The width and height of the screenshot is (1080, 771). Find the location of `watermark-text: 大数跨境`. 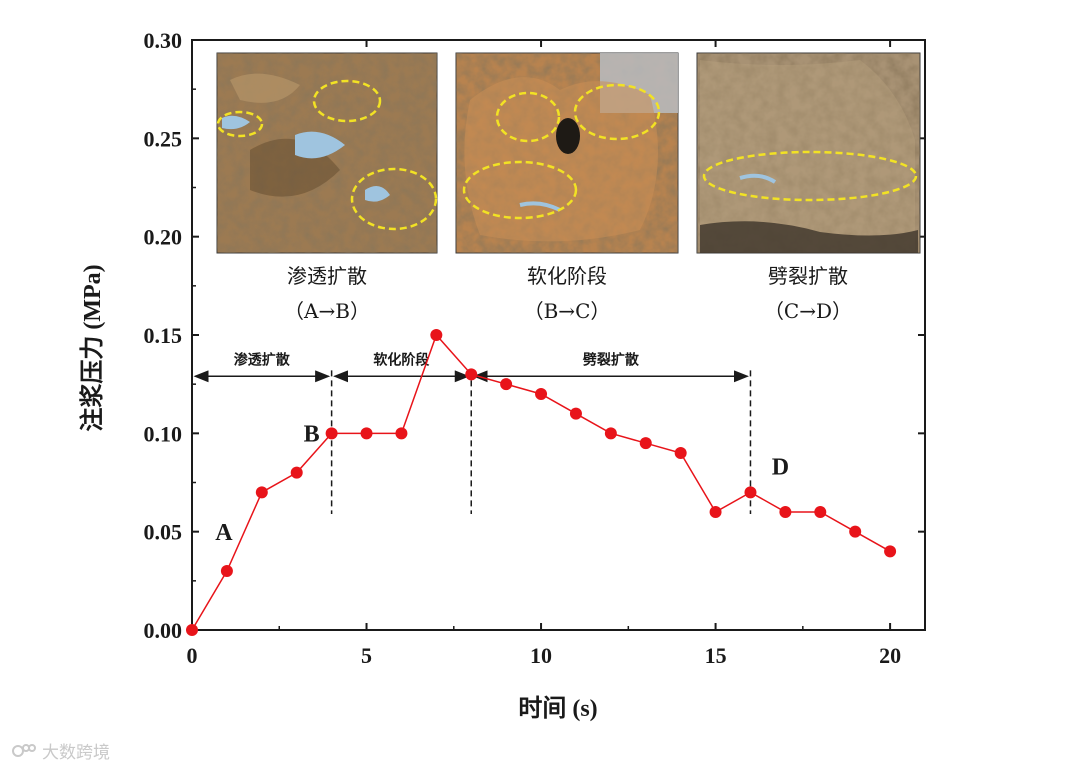

watermark-text: 大数跨境 is located at coordinates (76, 753).